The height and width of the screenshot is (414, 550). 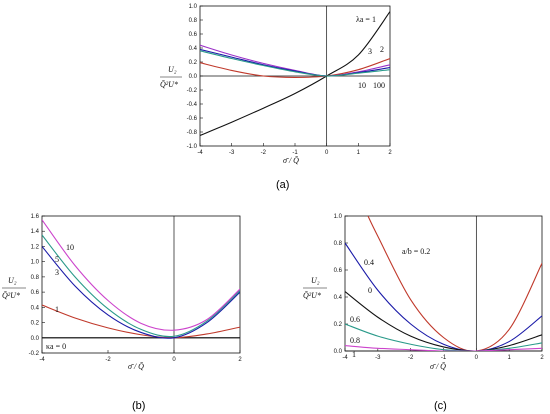 What do you see at coordinates (193, 35) in the screenshot?
I see `panel-a-ytick-label: 0.6` at bounding box center [193, 35].